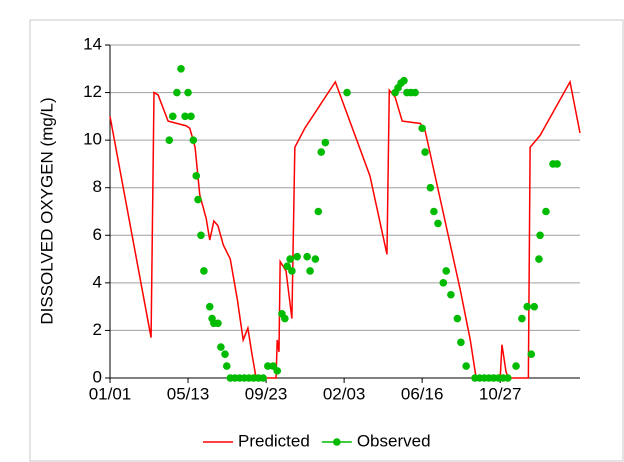 The image size is (624, 462). What do you see at coordinates (266, 393) in the screenshot?
I see `x-tick-label: 09/23` at bounding box center [266, 393].